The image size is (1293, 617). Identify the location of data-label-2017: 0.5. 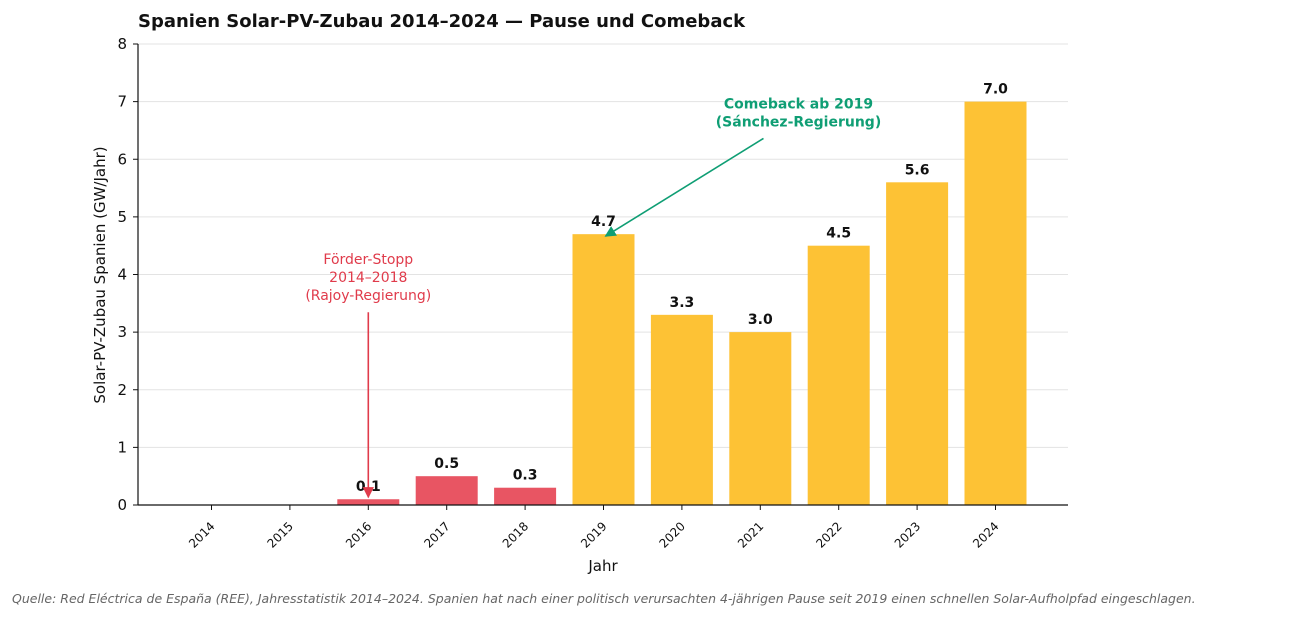
(446, 464).